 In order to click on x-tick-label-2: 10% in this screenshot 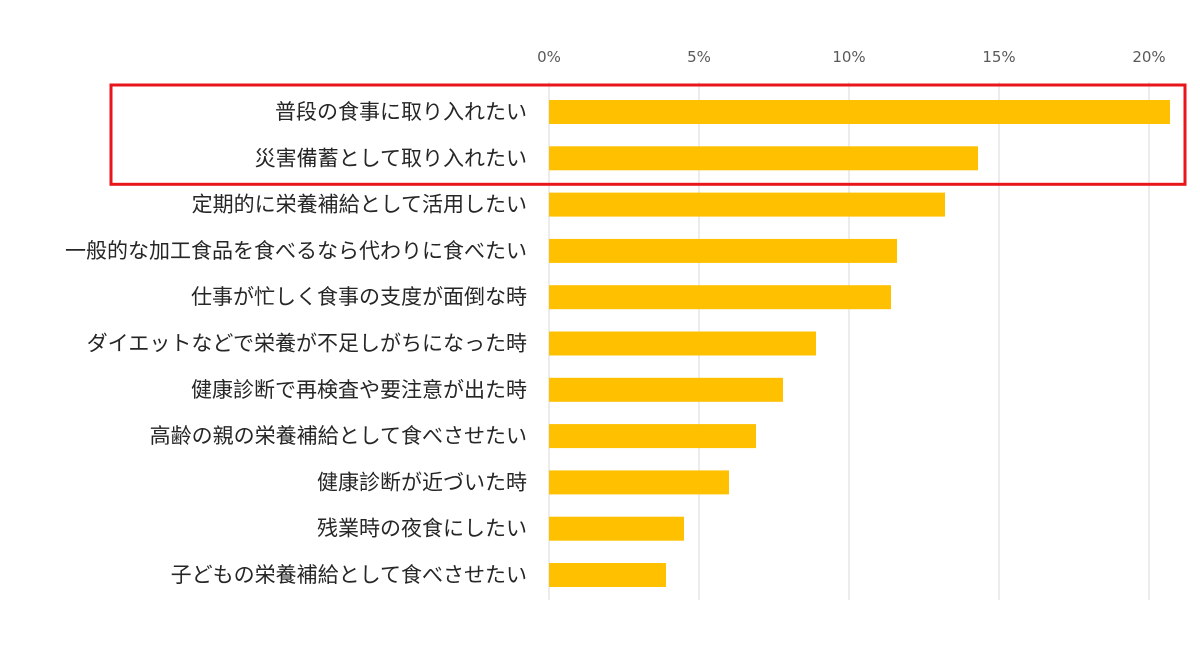, I will do `click(848, 57)`.